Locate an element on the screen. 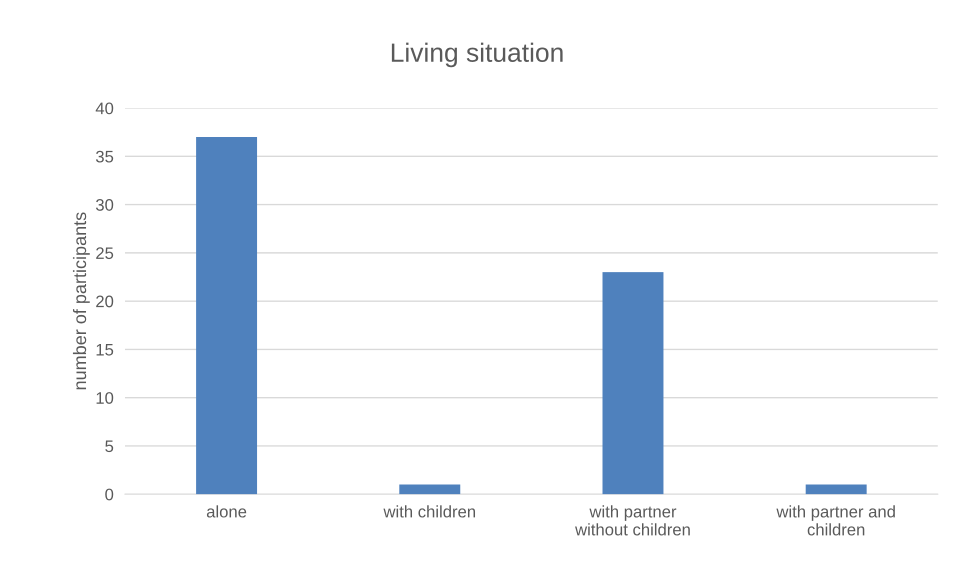 The image size is (954, 578). chart-title: Living situation is located at coordinates (477, 55).